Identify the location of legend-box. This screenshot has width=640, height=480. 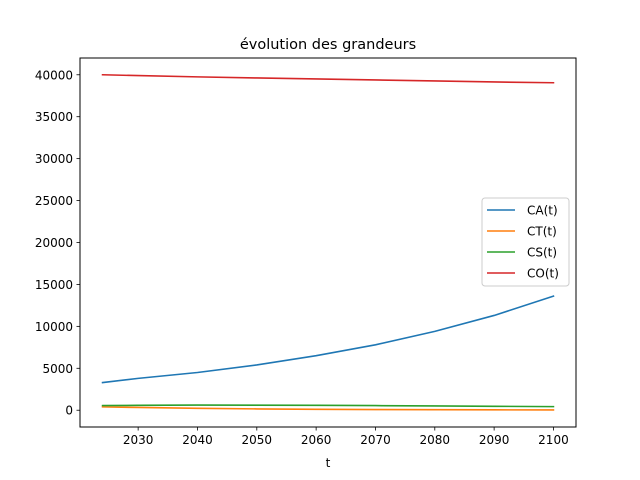
(525, 242).